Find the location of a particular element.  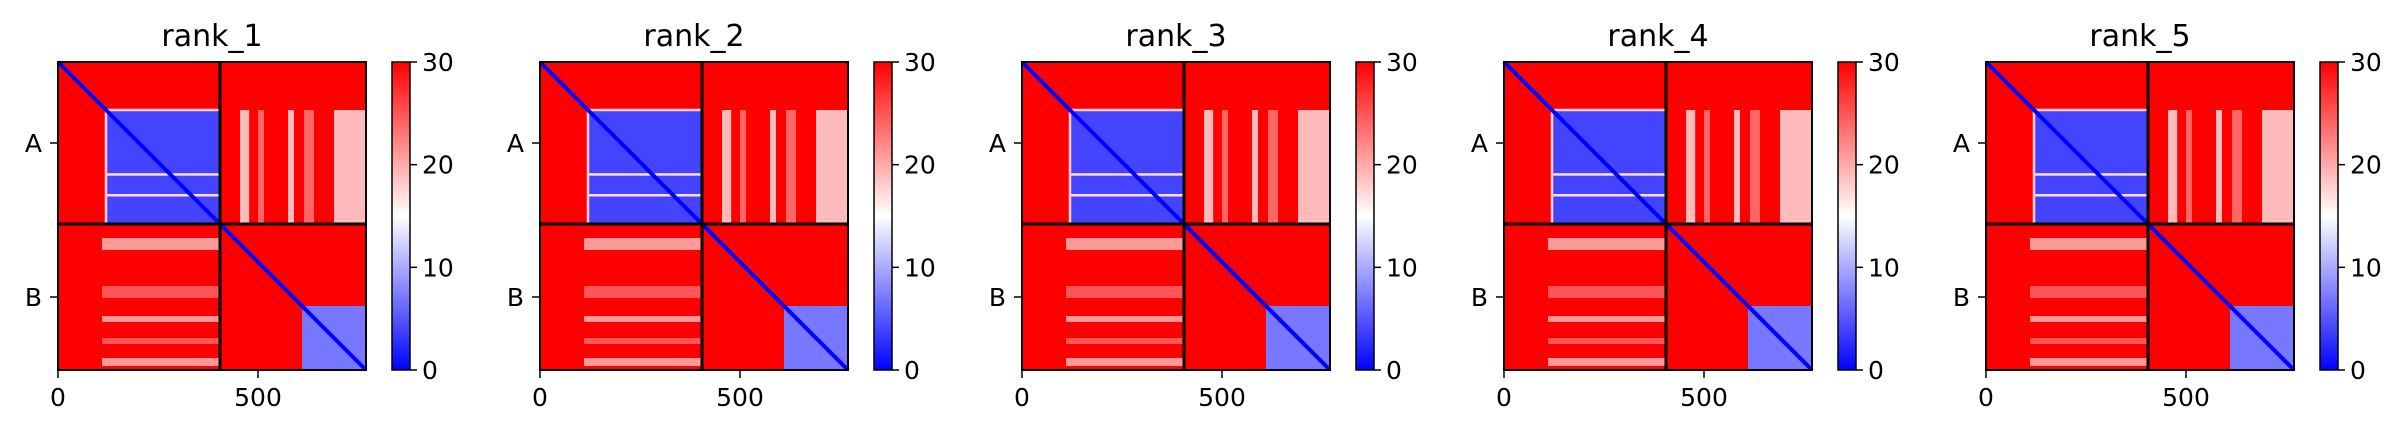

panel-title: rank_5 is located at coordinates (2139, 36).